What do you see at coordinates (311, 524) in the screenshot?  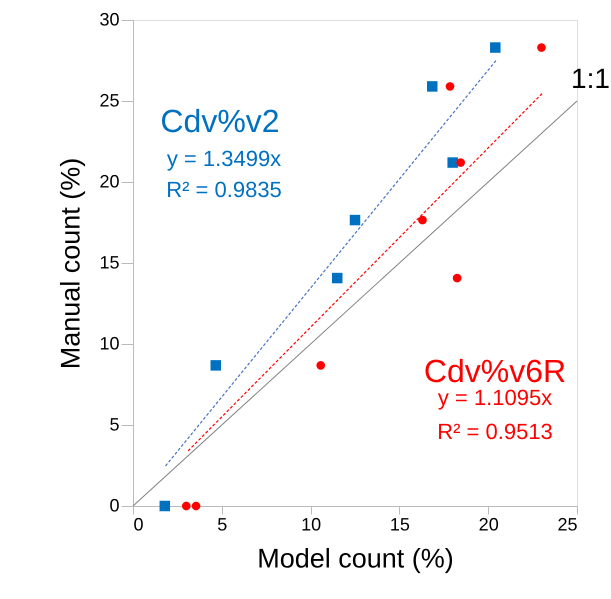 I see `x-tick-label: 10` at bounding box center [311, 524].